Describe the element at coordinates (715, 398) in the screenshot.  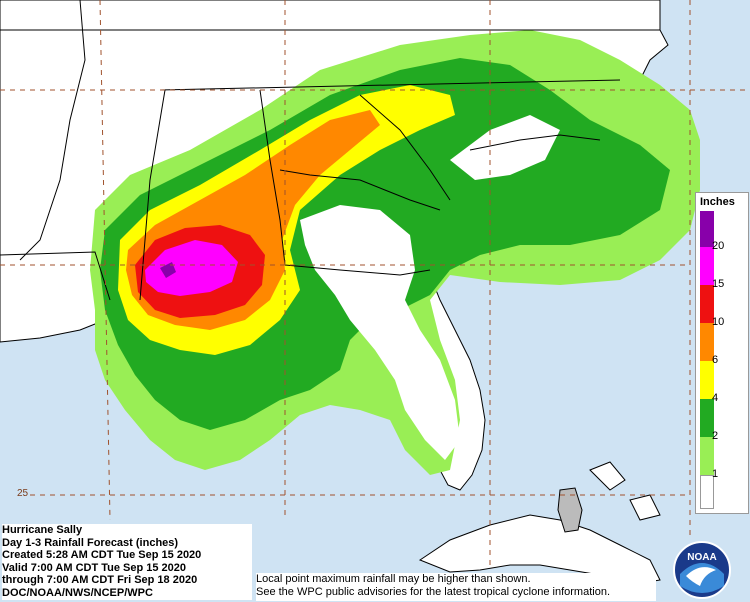
I see `legend-tick-4: 4` at that location.